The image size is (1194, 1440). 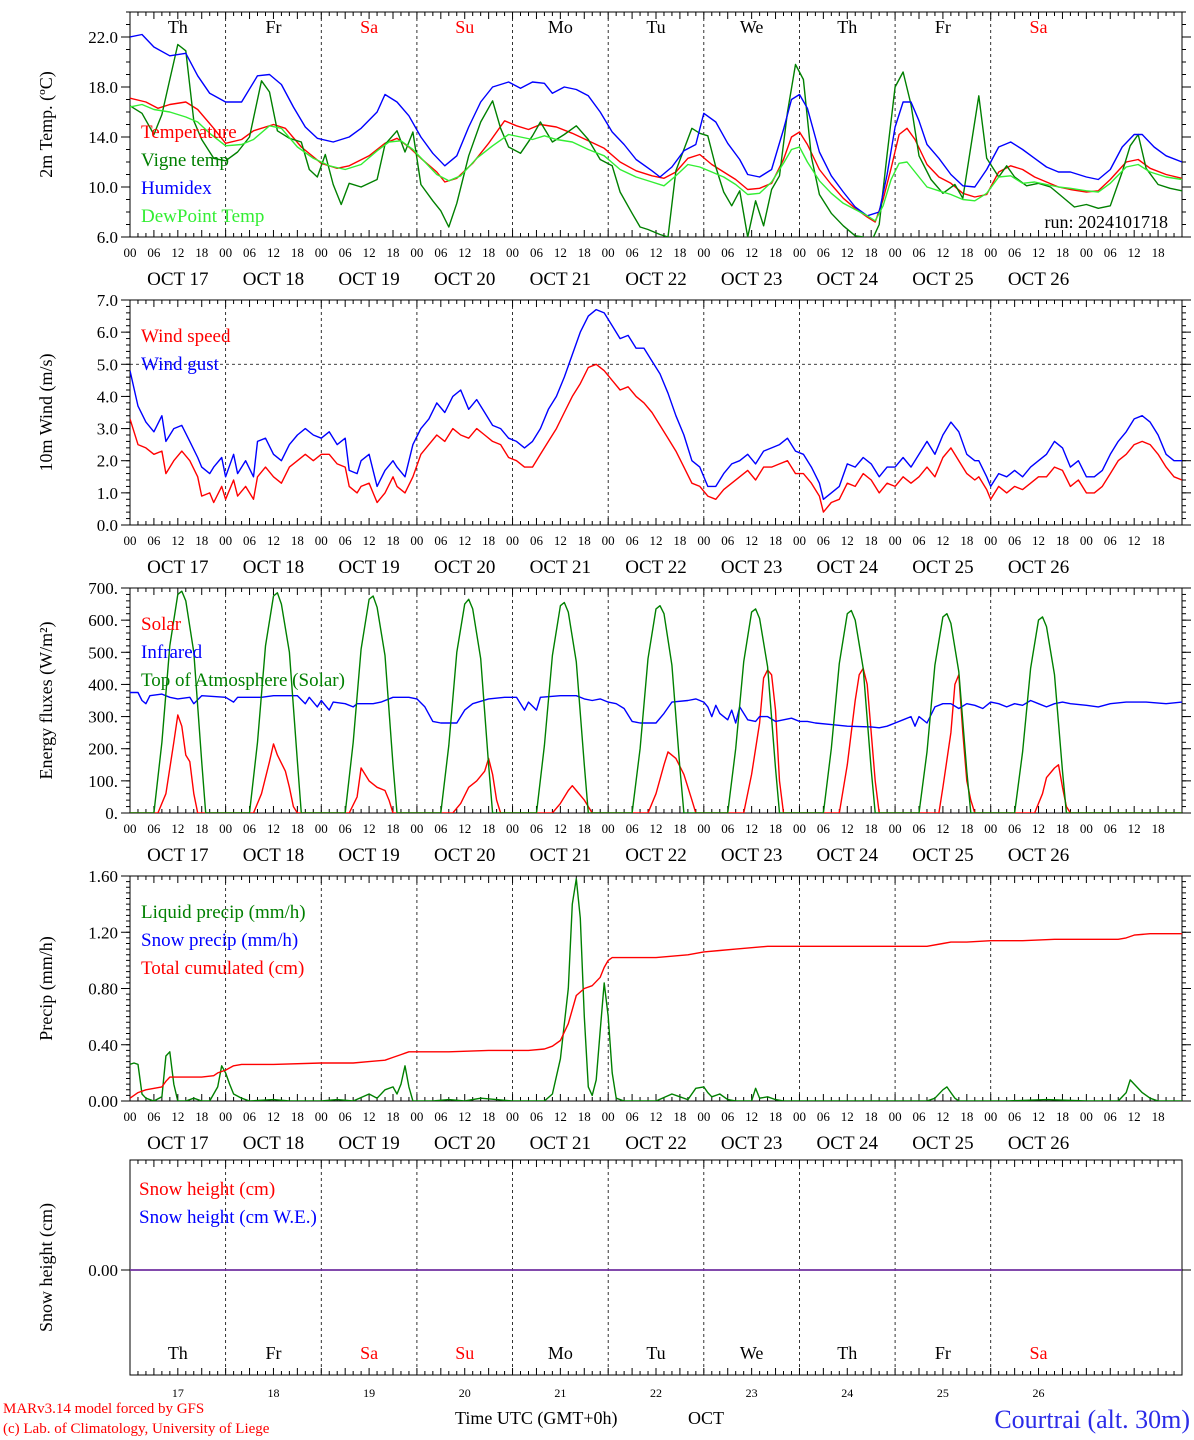 What do you see at coordinates (103, 1101) in the screenshot?
I see `y-tick-label: 0.00` at bounding box center [103, 1101].